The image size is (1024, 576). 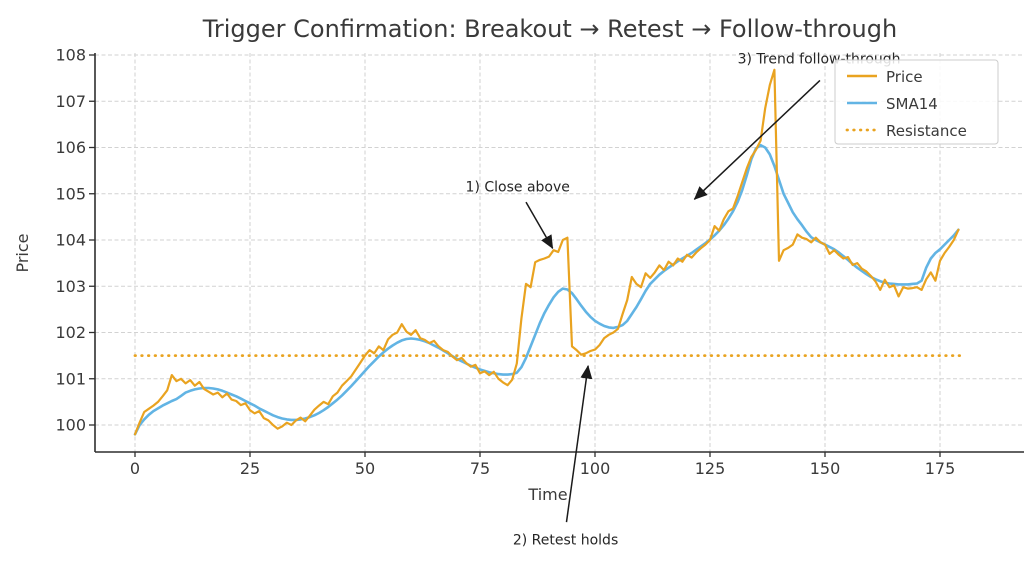 I want to click on legend: Price SMA14 Resistance, so click(x=916, y=102).